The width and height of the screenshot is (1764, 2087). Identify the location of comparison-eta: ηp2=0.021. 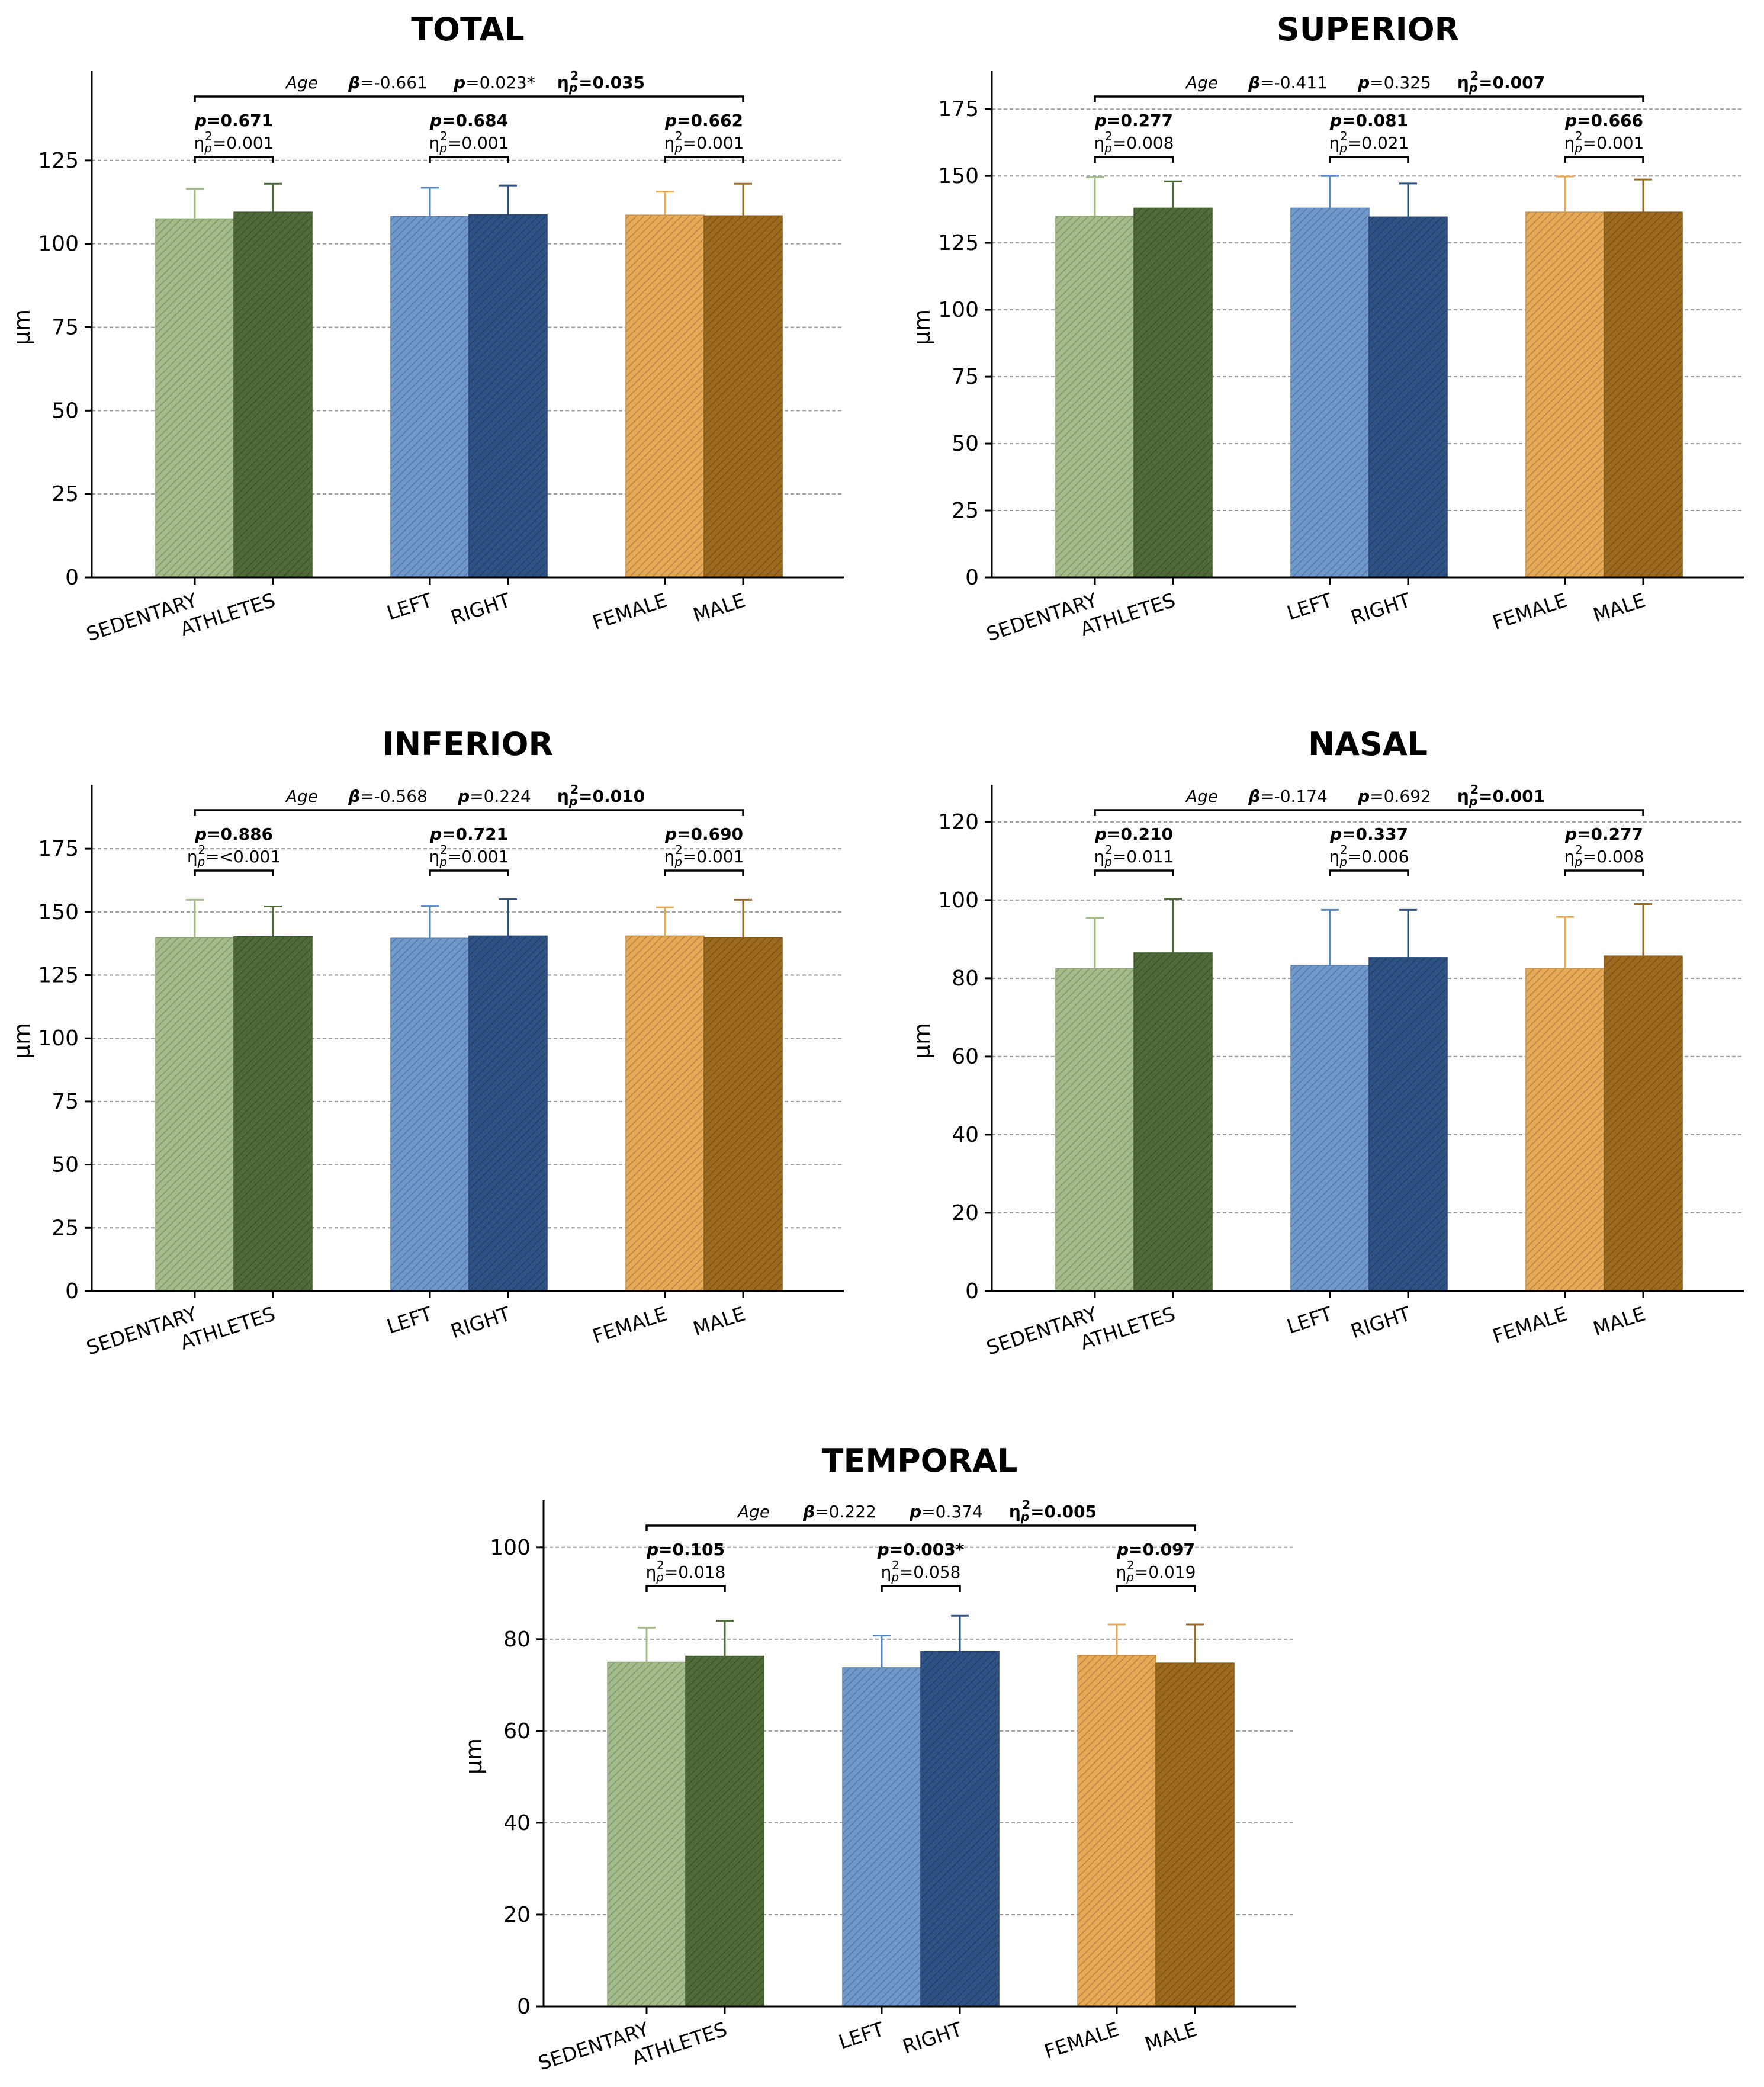
(1369, 142).